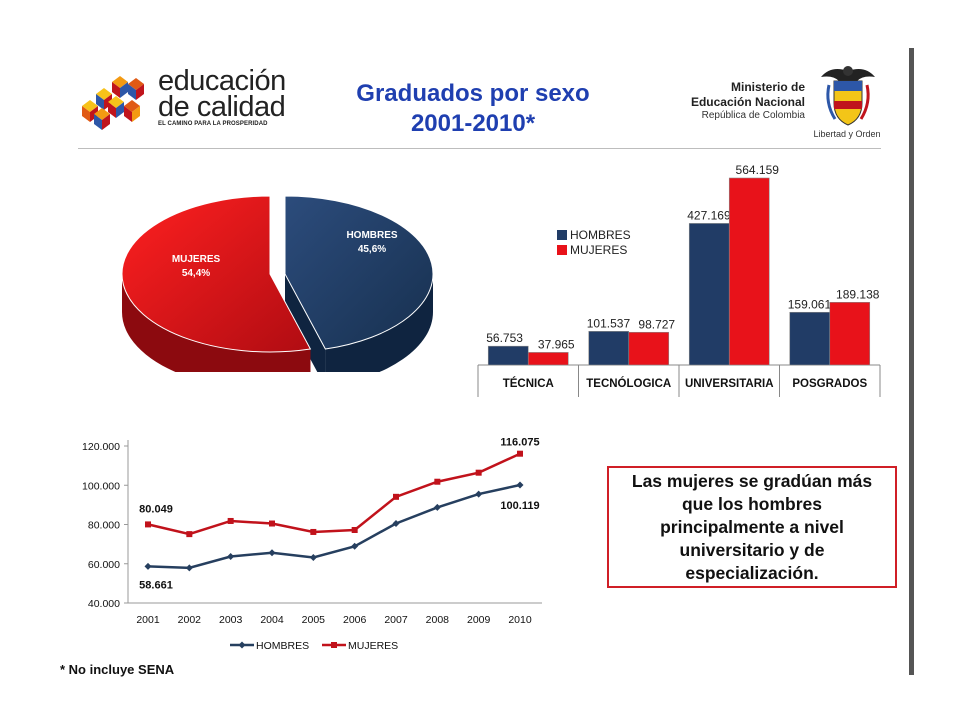 The height and width of the screenshot is (720, 960). Describe the element at coordinates (272, 620) in the screenshot. I see `line-x-tick-label: 2004` at that location.